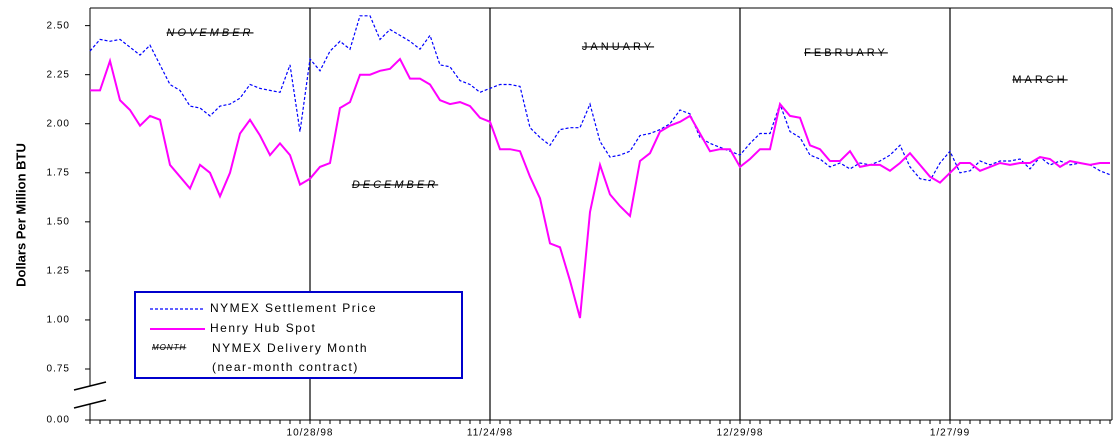 This screenshot has height=439, width=1119. I want to click on y-tick-label: 1.50, so click(58, 221).